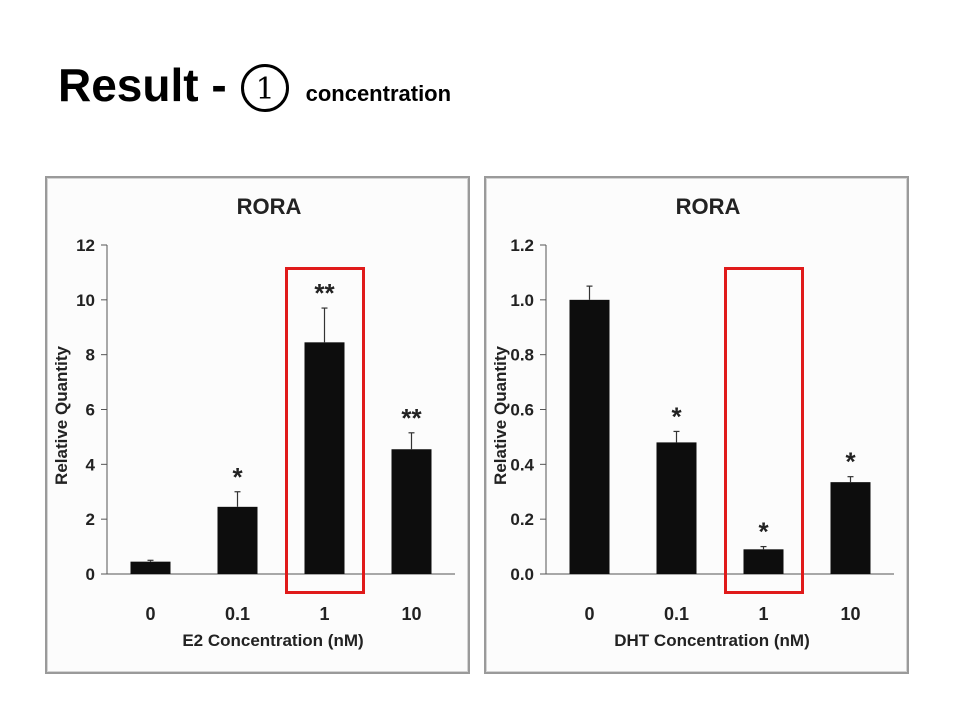 Image resolution: width=960 pixels, height=720 pixels. Describe the element at coordinates (272, 640) in the screenshot. I see `x-axis-label: E2 Concentration (nM)` at that location.